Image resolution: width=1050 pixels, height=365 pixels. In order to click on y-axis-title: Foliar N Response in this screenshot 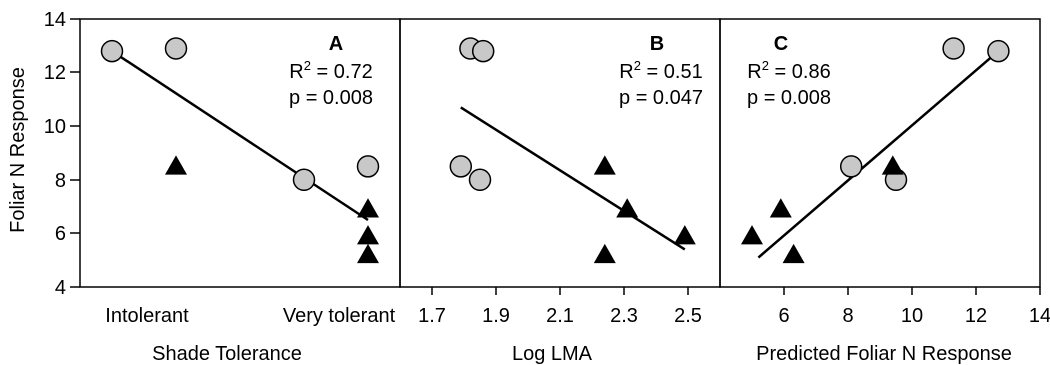, I will do `click(18, 150)`.